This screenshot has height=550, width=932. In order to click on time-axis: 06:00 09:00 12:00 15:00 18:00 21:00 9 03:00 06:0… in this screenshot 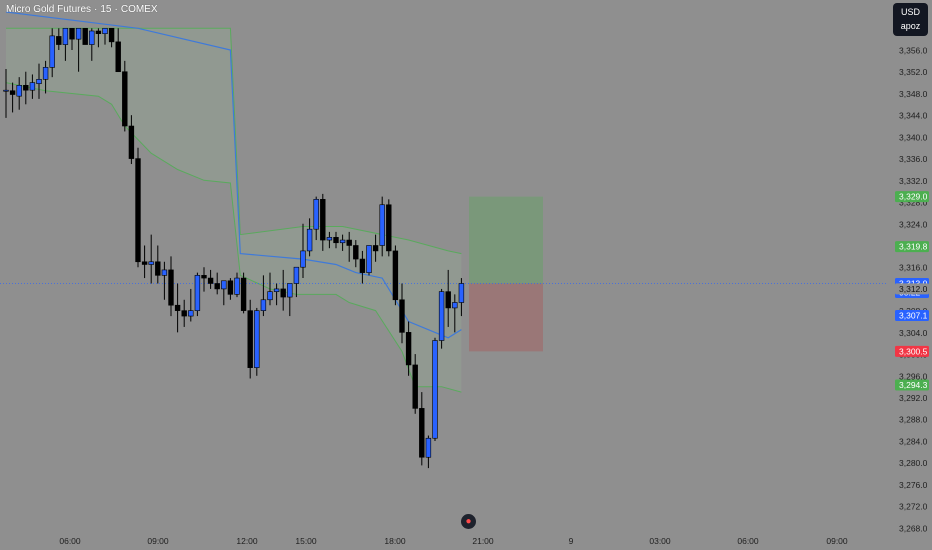, I will do `click(453, 541)`.